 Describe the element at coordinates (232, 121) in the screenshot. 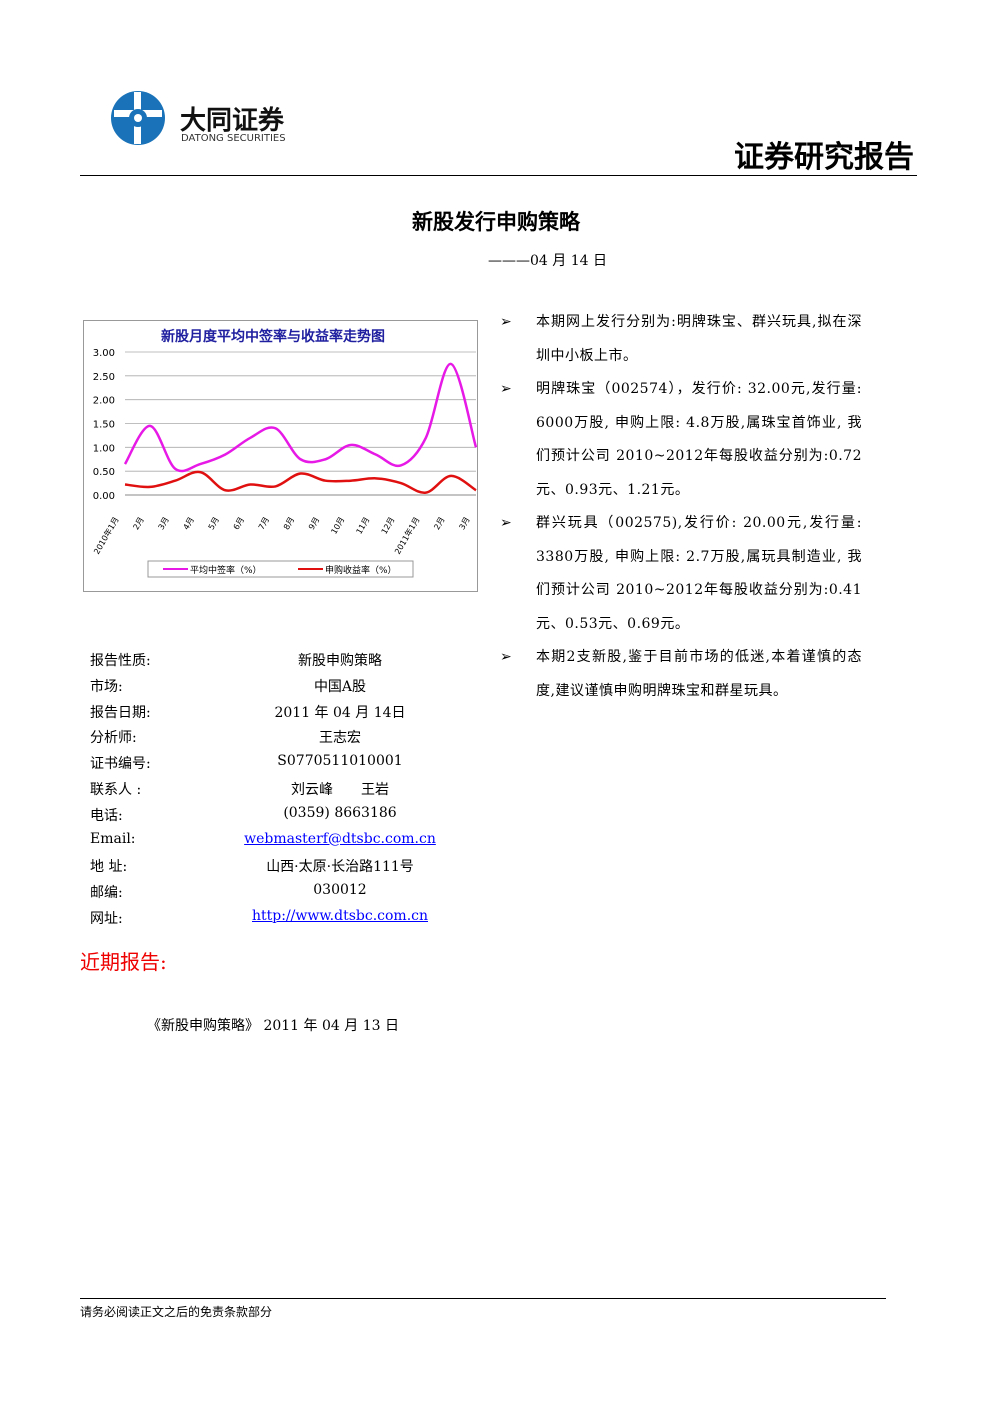

I see `company-name: 大同证券` at that location.